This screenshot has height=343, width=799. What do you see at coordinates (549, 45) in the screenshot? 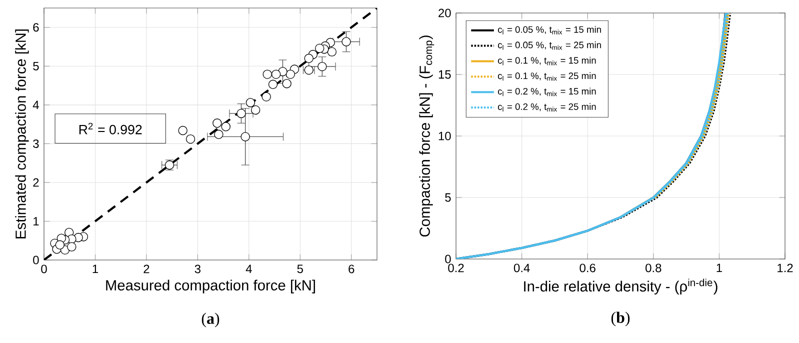
I see `legend-label: c$_{l}$ = 0.05 %, t$_{mix}$ = 25 min` at bounding box center [549, 45].